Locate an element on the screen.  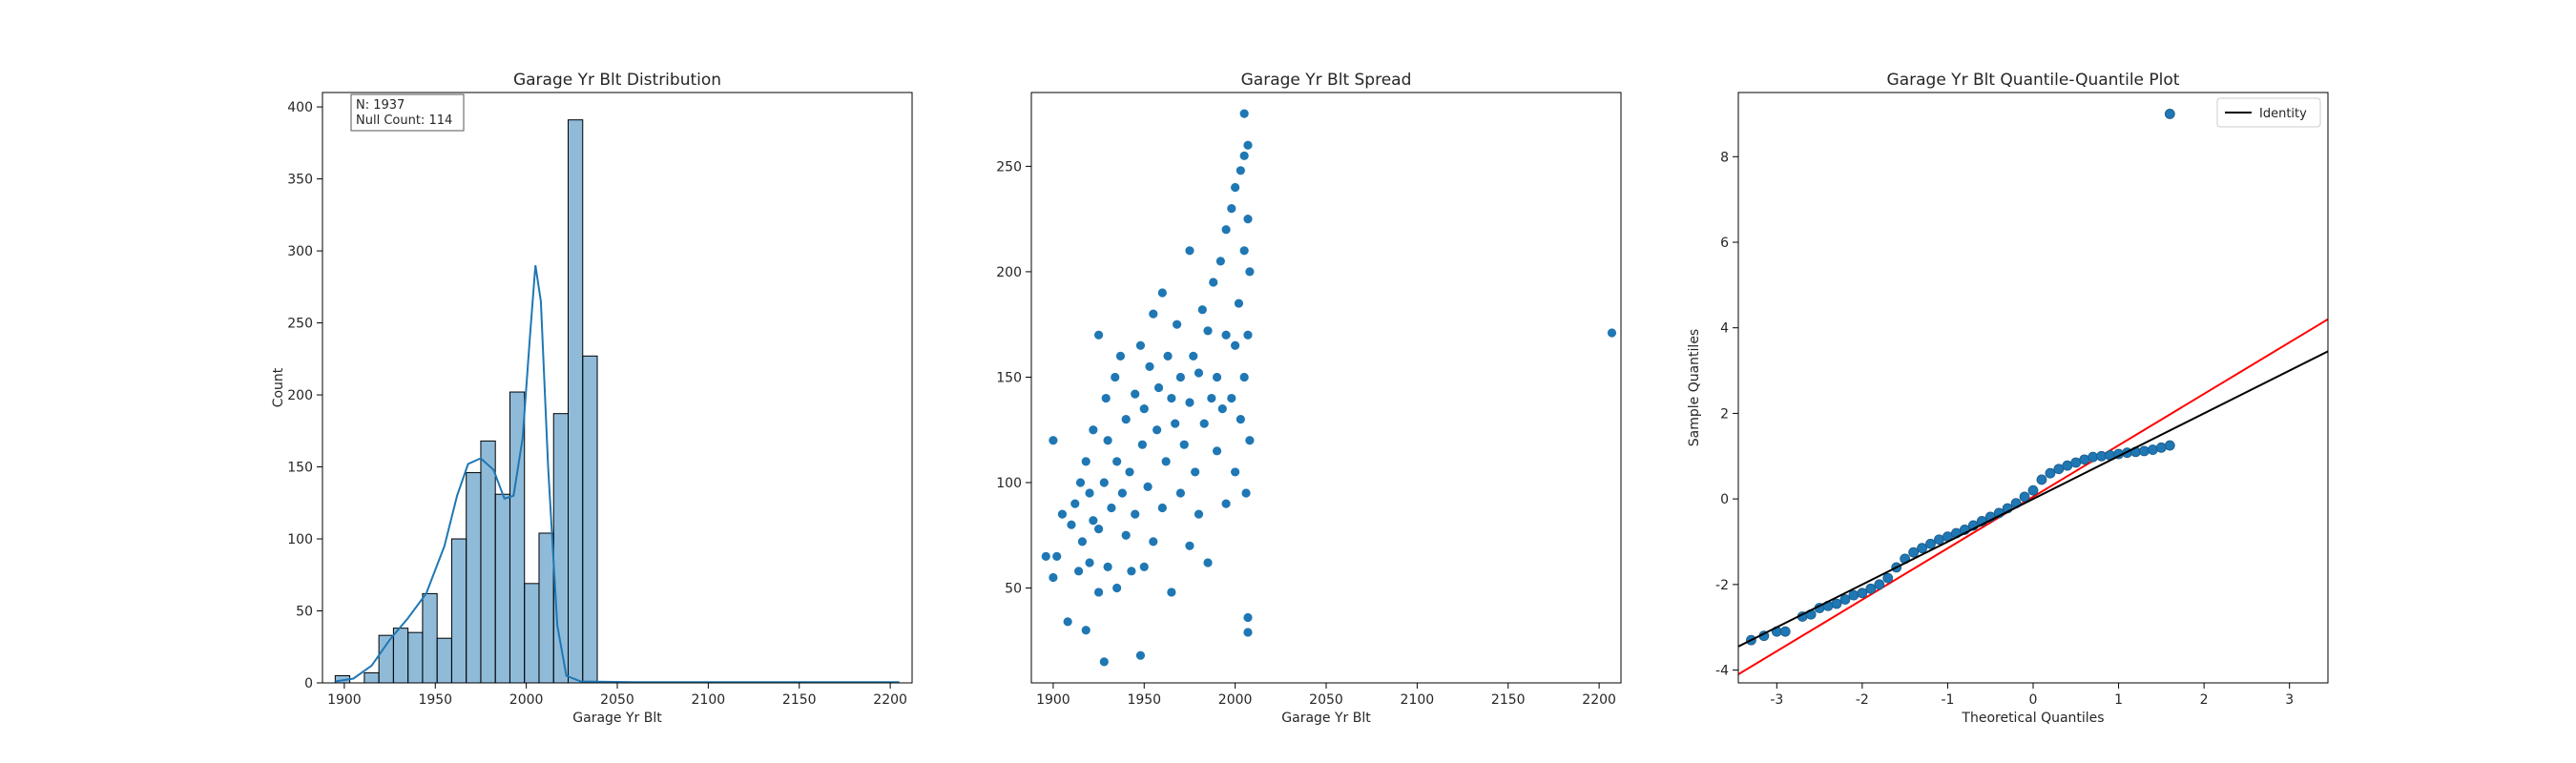
kde-line is located at coordinates (617, 474).